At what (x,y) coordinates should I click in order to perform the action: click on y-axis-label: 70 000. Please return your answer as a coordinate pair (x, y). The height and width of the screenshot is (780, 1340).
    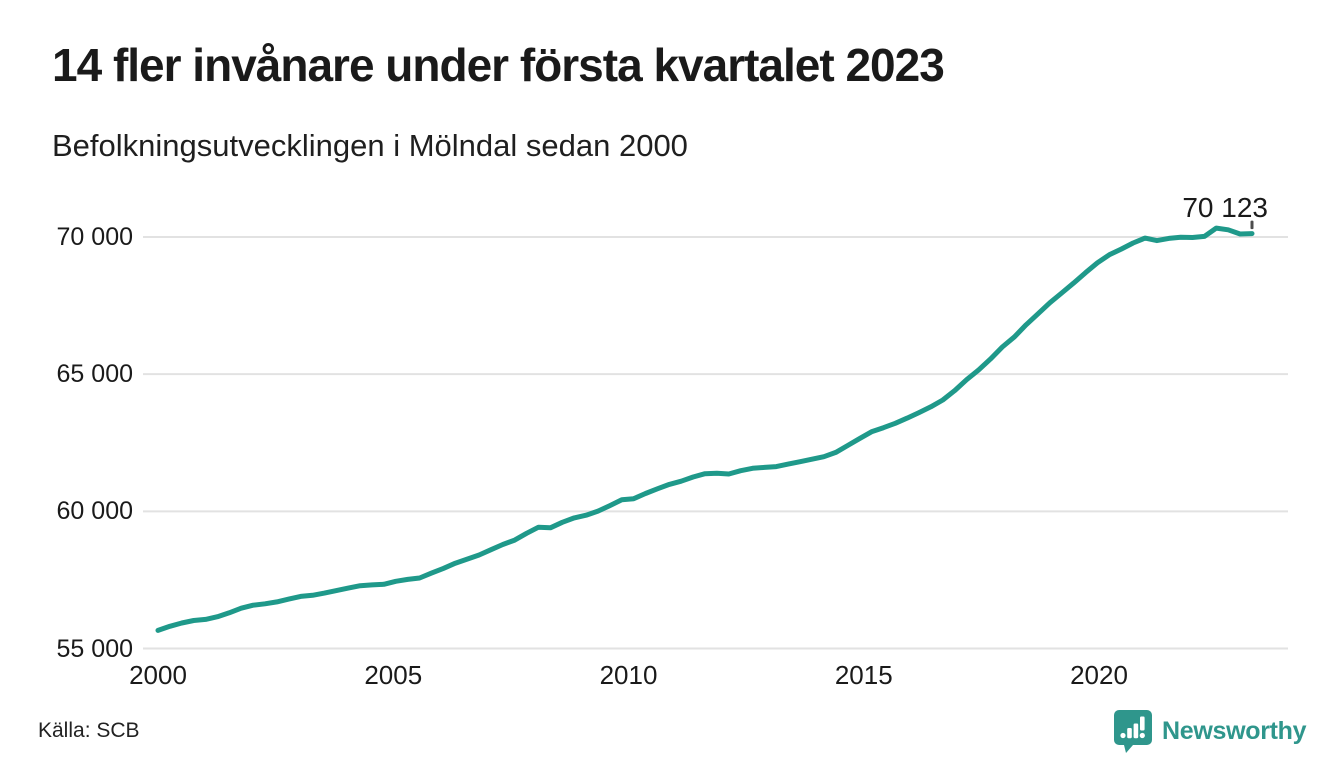
    Looking at the image, I should click on (94, 237).